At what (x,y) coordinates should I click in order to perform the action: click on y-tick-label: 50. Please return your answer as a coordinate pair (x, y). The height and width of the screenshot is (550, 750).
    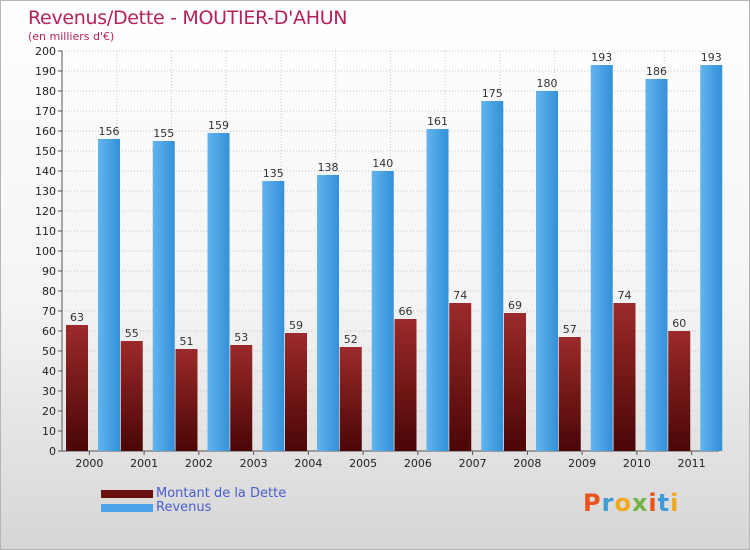
    Looking at the image, I should click on (49, 351).